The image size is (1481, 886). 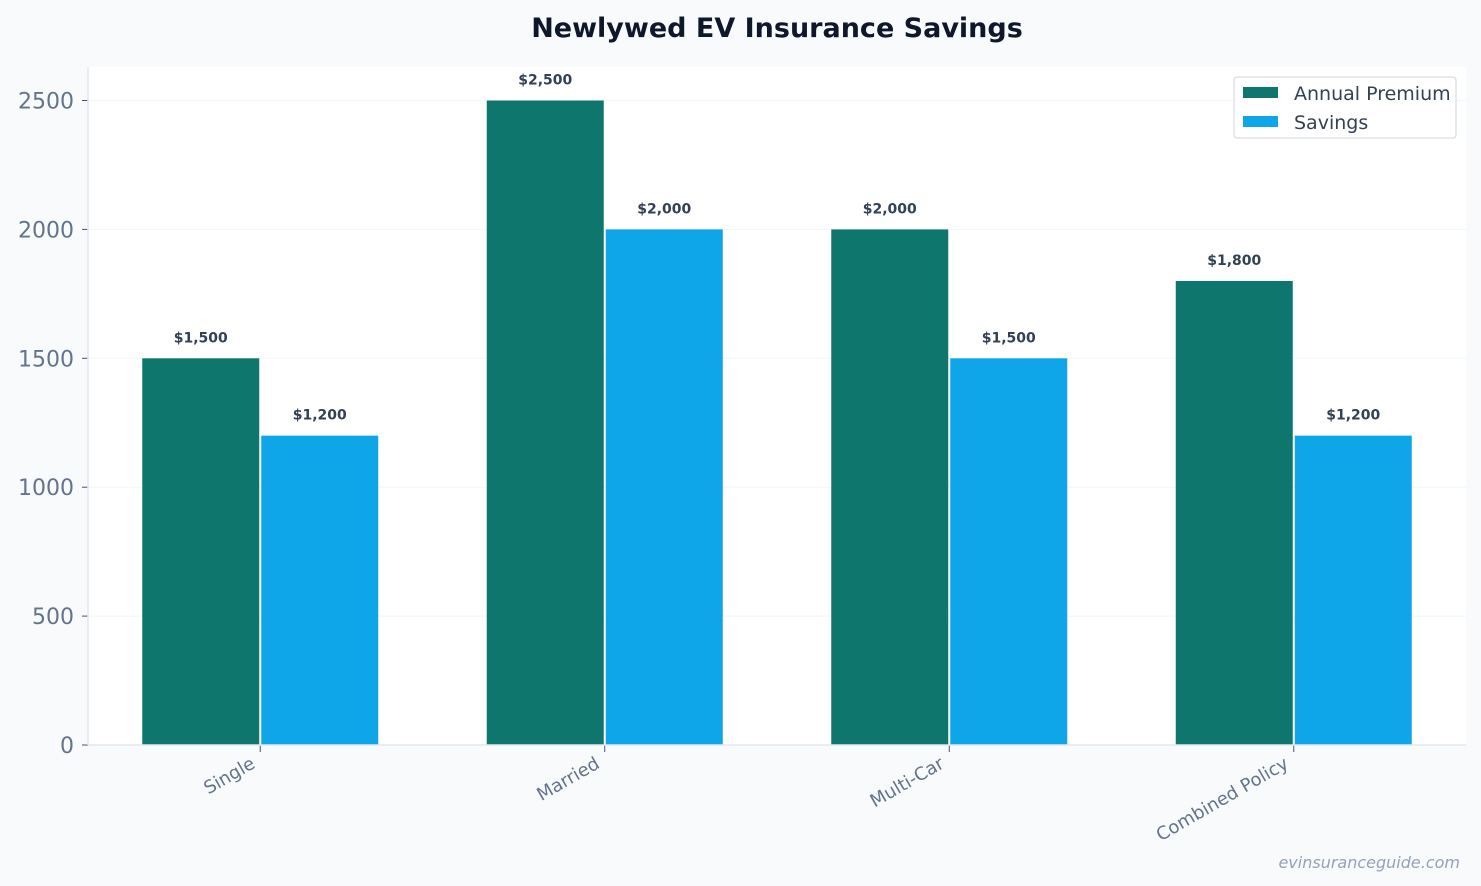 I want to click on y-tick-label: 2500, so click(x=46, y=102).